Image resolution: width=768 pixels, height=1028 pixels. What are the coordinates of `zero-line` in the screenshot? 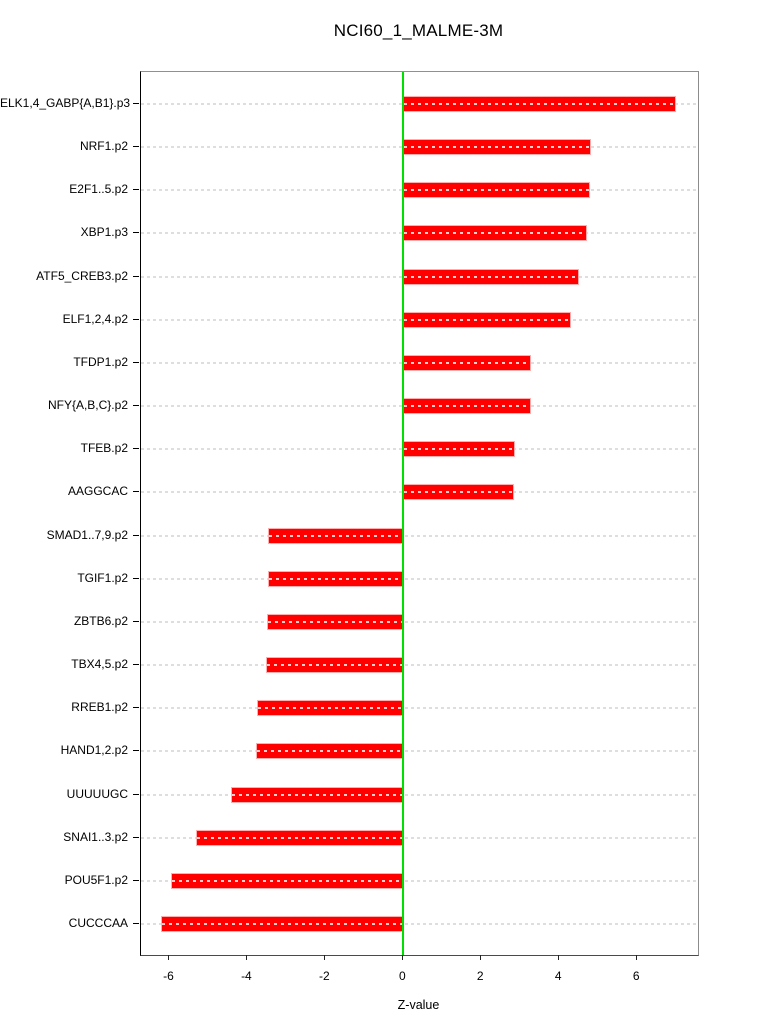 It's located at (403, 513).